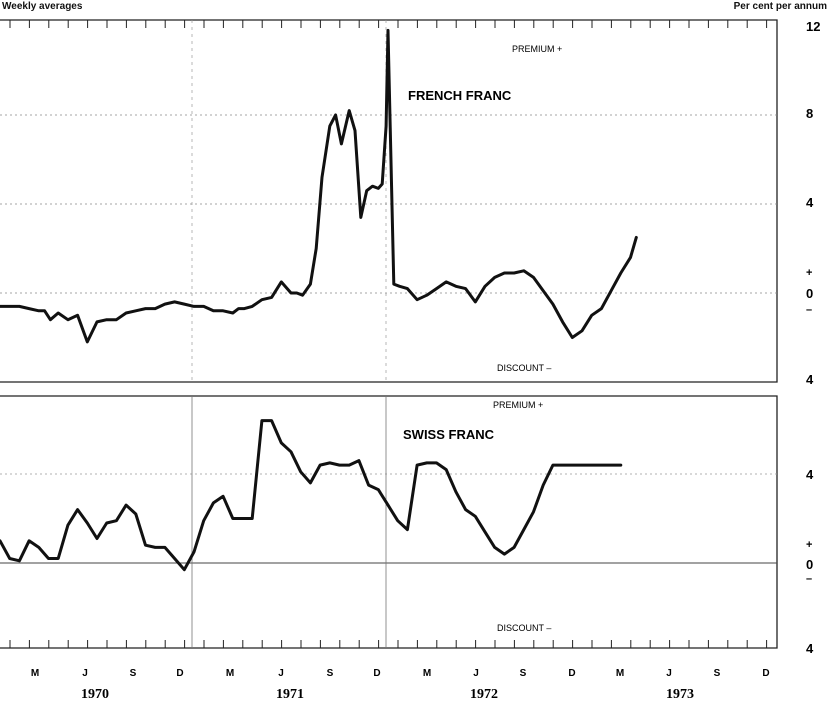 The width and height of the screenshot is (829, 705). What do you see at coordinates (809, 579) in the screenshot?
I see `zero-sign-marker-3: –` at bounding box center [809, 579].